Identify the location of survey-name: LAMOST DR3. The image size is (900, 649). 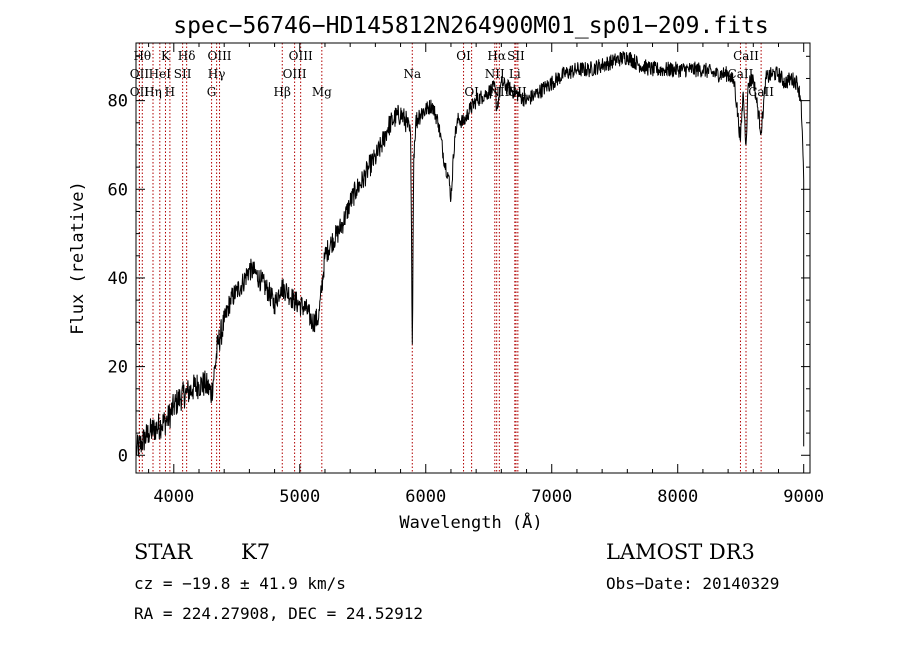
(680, 552).